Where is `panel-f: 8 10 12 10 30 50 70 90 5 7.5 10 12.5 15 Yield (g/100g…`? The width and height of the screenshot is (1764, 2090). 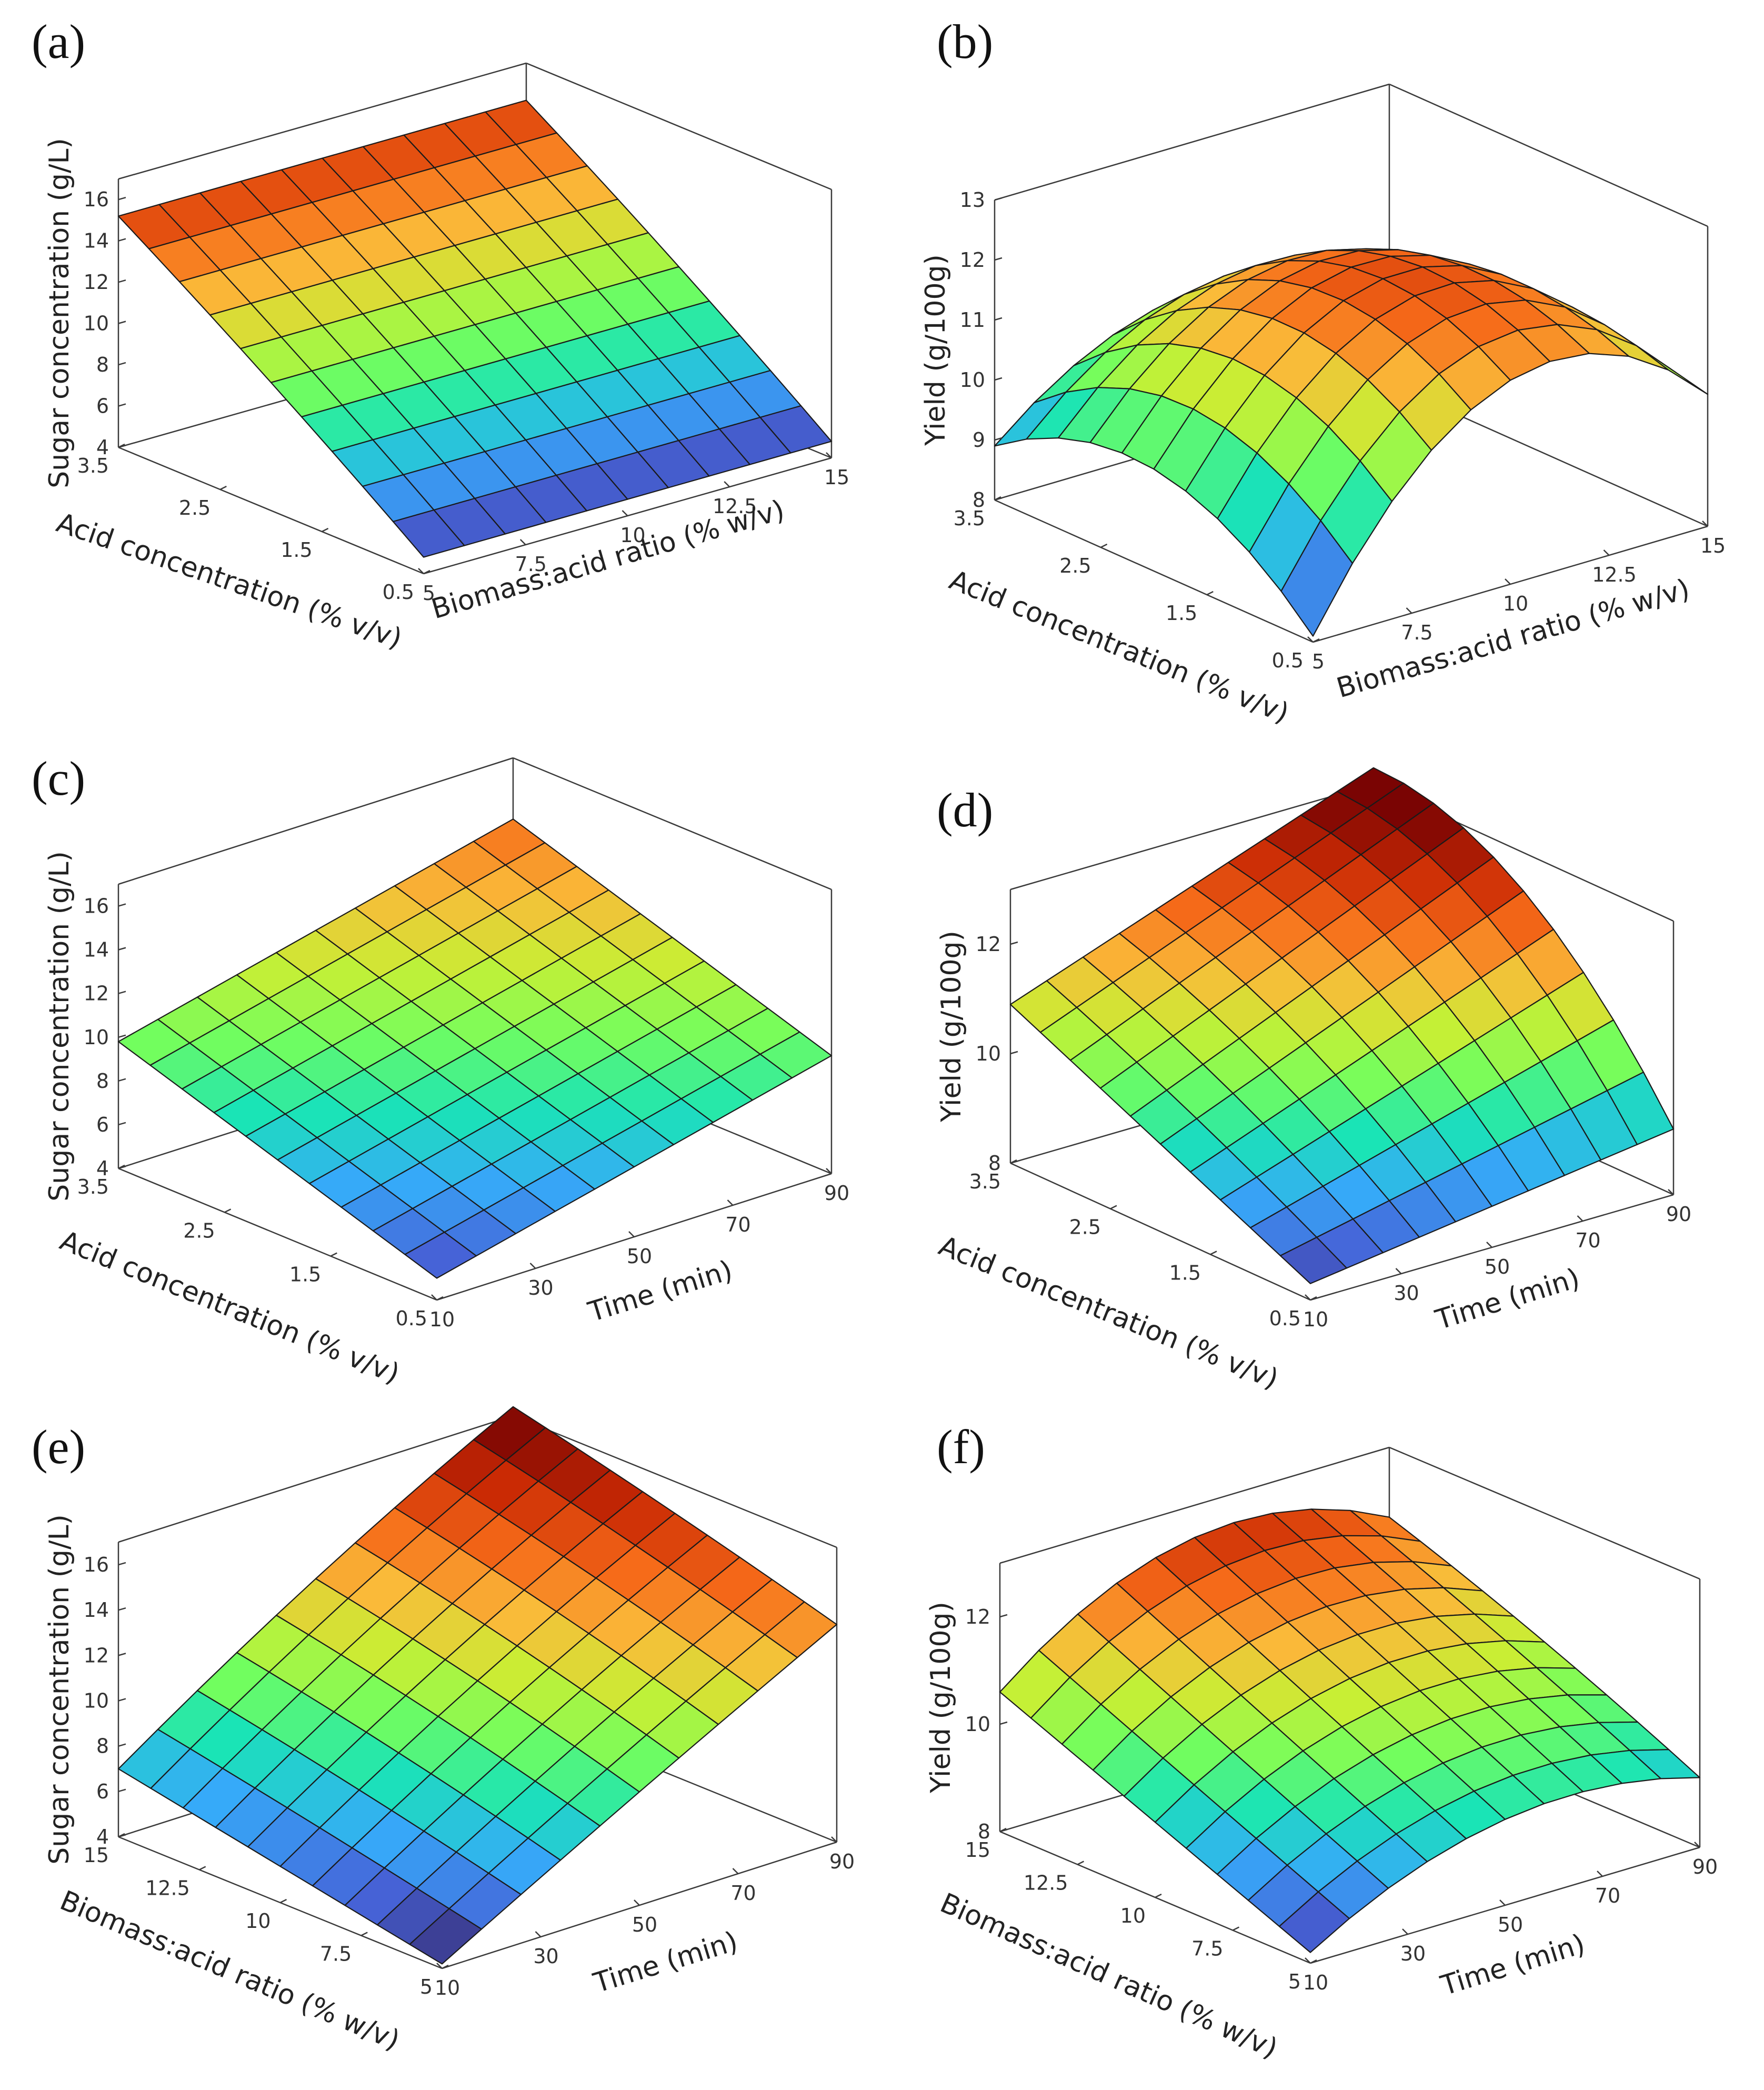
panel-f: 8 10 12 10 30 50 70 90 5 7.5 10 12.5 15 Yield (g/100g… is located at coordinates (1321, 1742).